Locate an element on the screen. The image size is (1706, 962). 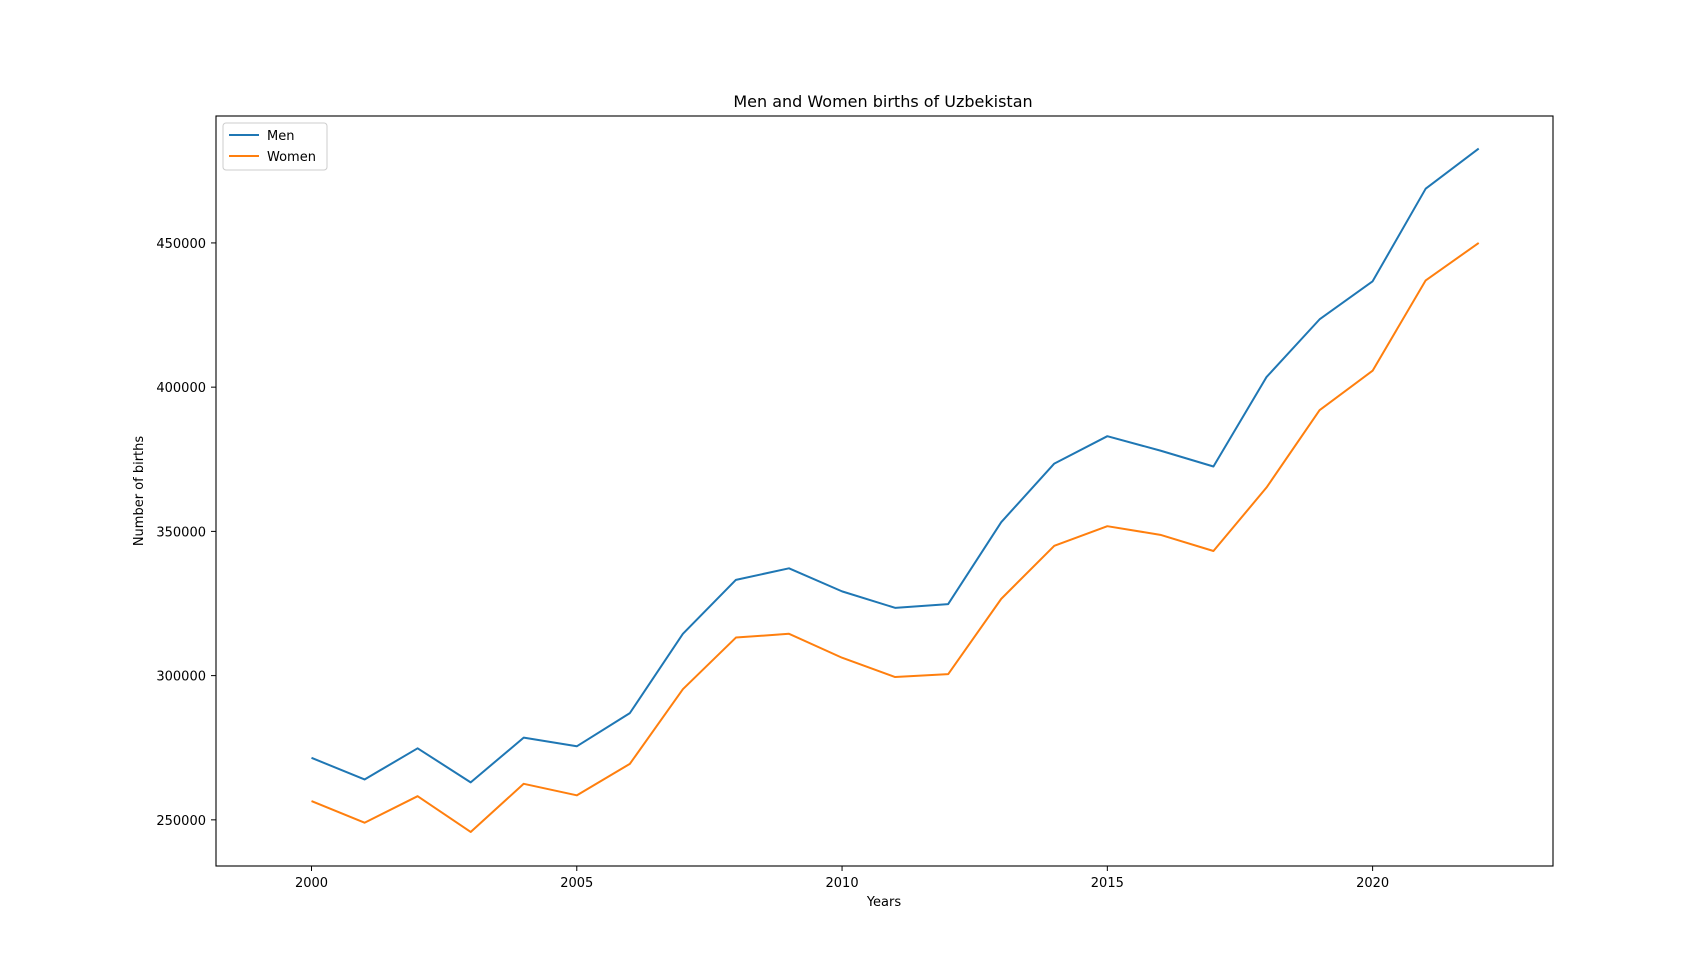
legend-label-women: Women is located at coordinates (291, 157).